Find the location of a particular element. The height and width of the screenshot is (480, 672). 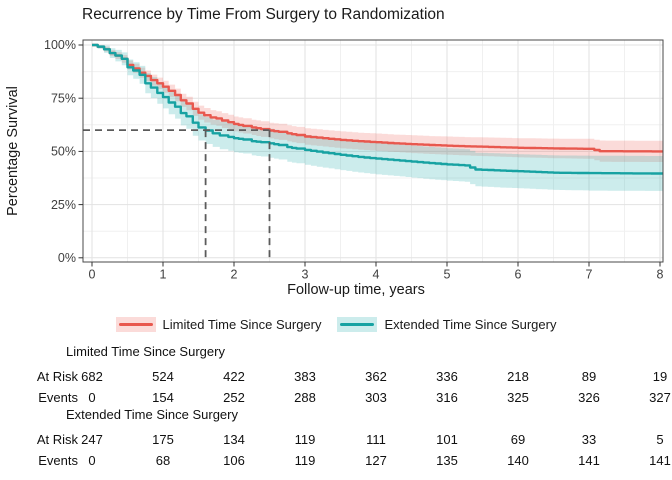

risk-table-row-label-at-risk-extended: At Risk is located at coordinates (57, 439).